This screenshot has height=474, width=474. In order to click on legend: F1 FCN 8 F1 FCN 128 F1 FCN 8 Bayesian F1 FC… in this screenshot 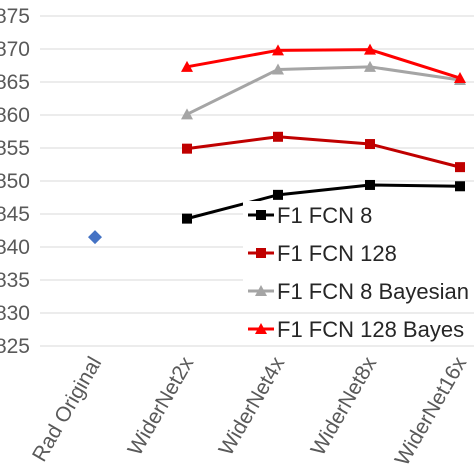, I will do `click(358, 272)`.